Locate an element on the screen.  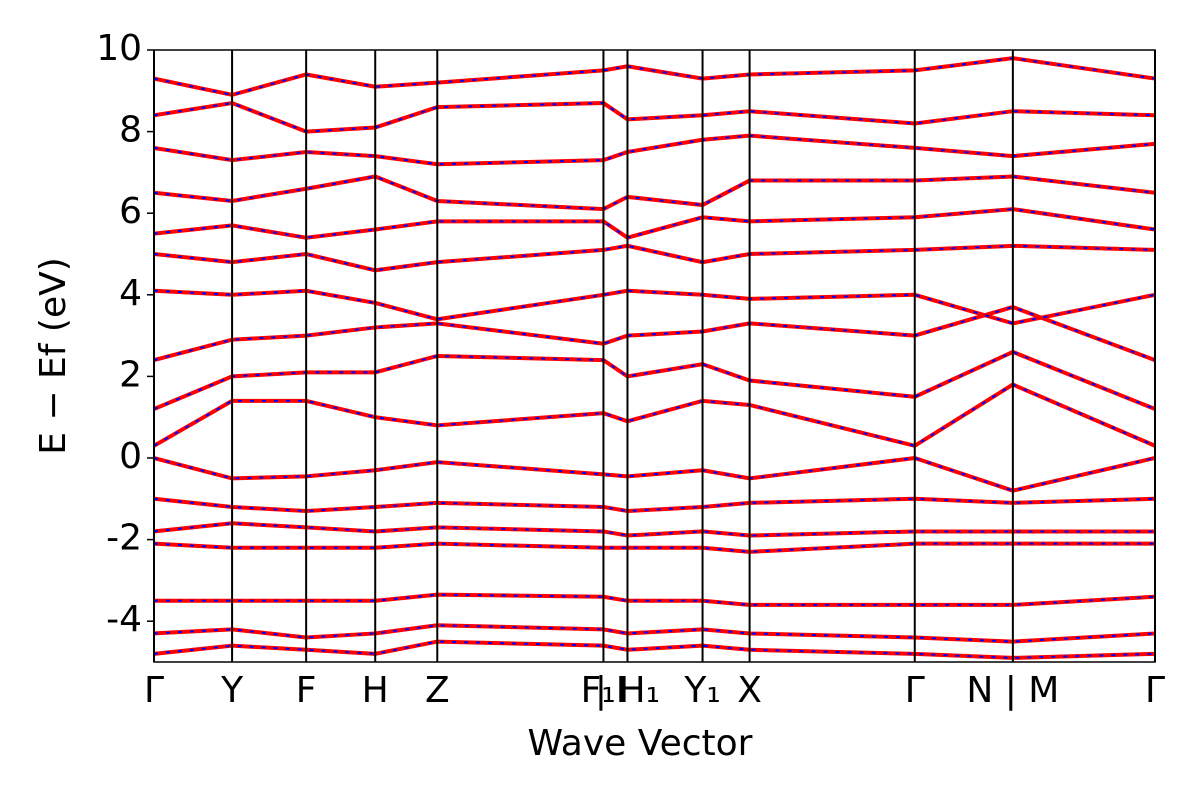
x-tick-label: X is located at coordinates (749, 690).